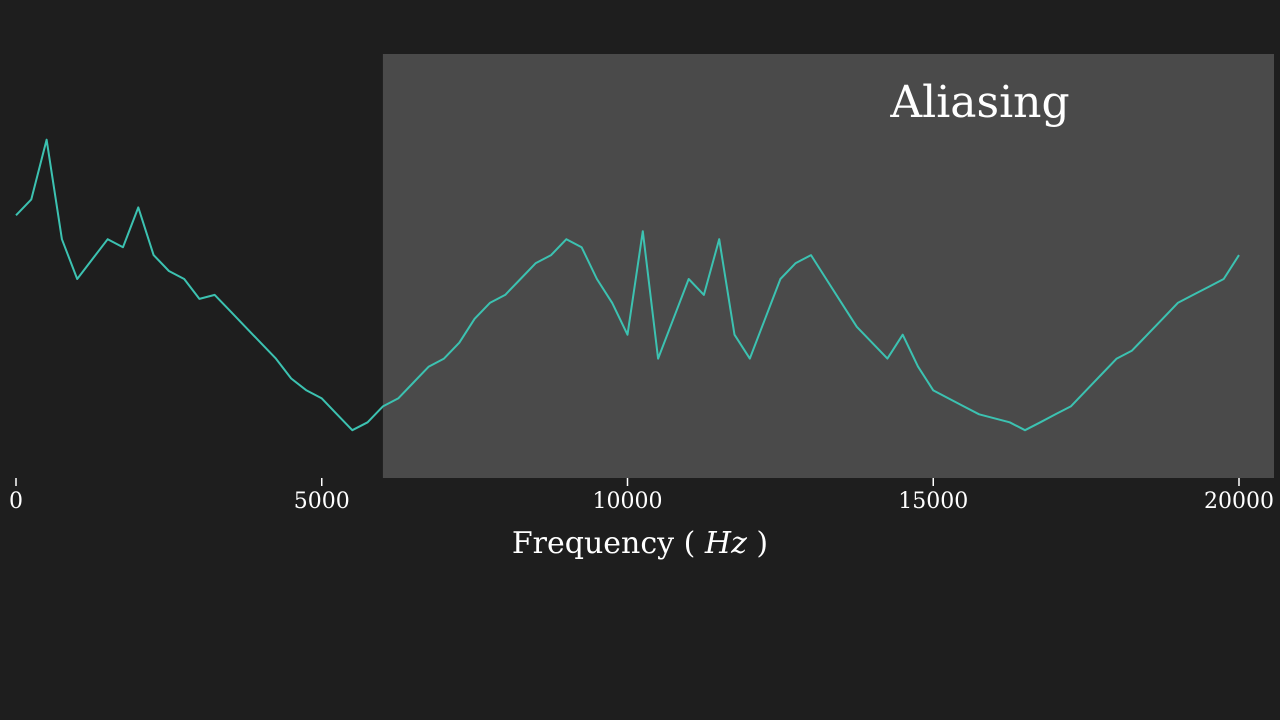 The image size is (1280, 720). What do you see at coordinates (725, 543) in the screenshot?
I see `x-axis-label-unit: Hz` at bounding box center [725, 543].